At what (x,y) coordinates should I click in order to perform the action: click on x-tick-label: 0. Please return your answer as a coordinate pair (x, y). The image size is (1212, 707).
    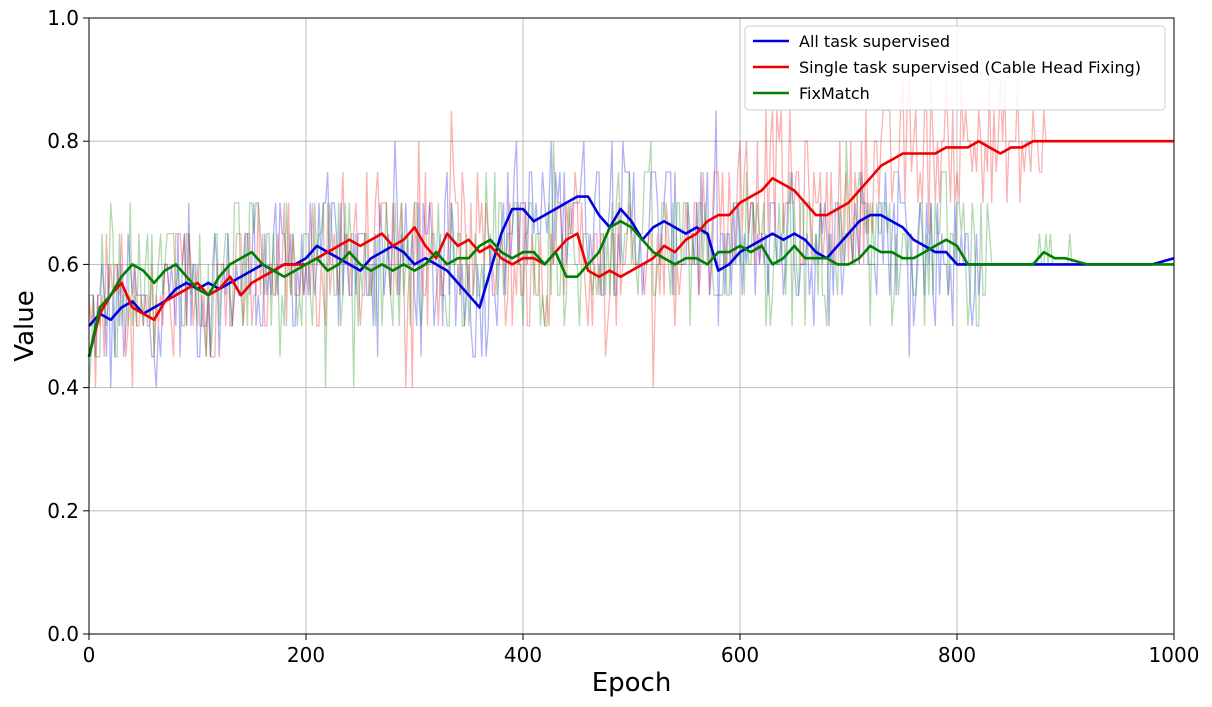
    Looking at the image, I should click on (89, 655).